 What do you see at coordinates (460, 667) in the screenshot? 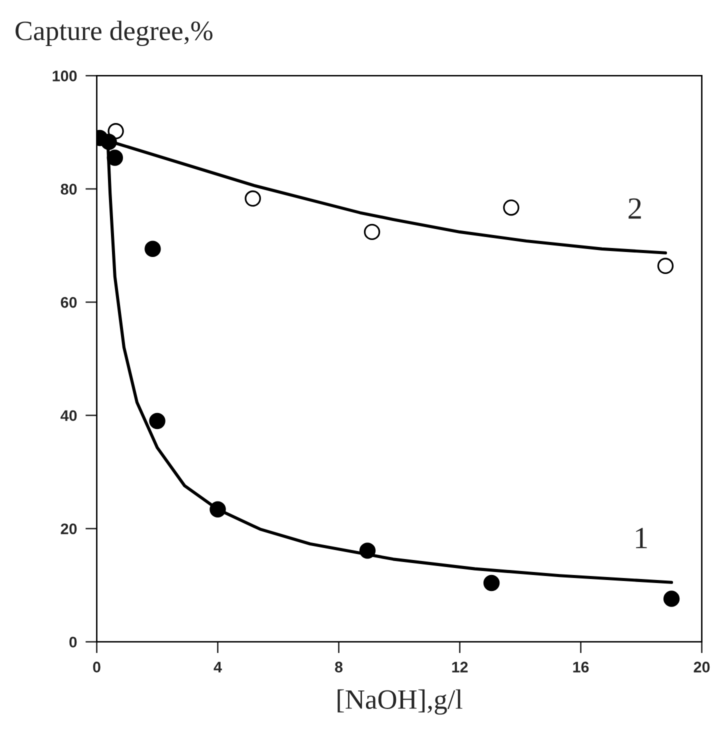
I see `x-tick-label: 12` at bounding box center [460, 667].